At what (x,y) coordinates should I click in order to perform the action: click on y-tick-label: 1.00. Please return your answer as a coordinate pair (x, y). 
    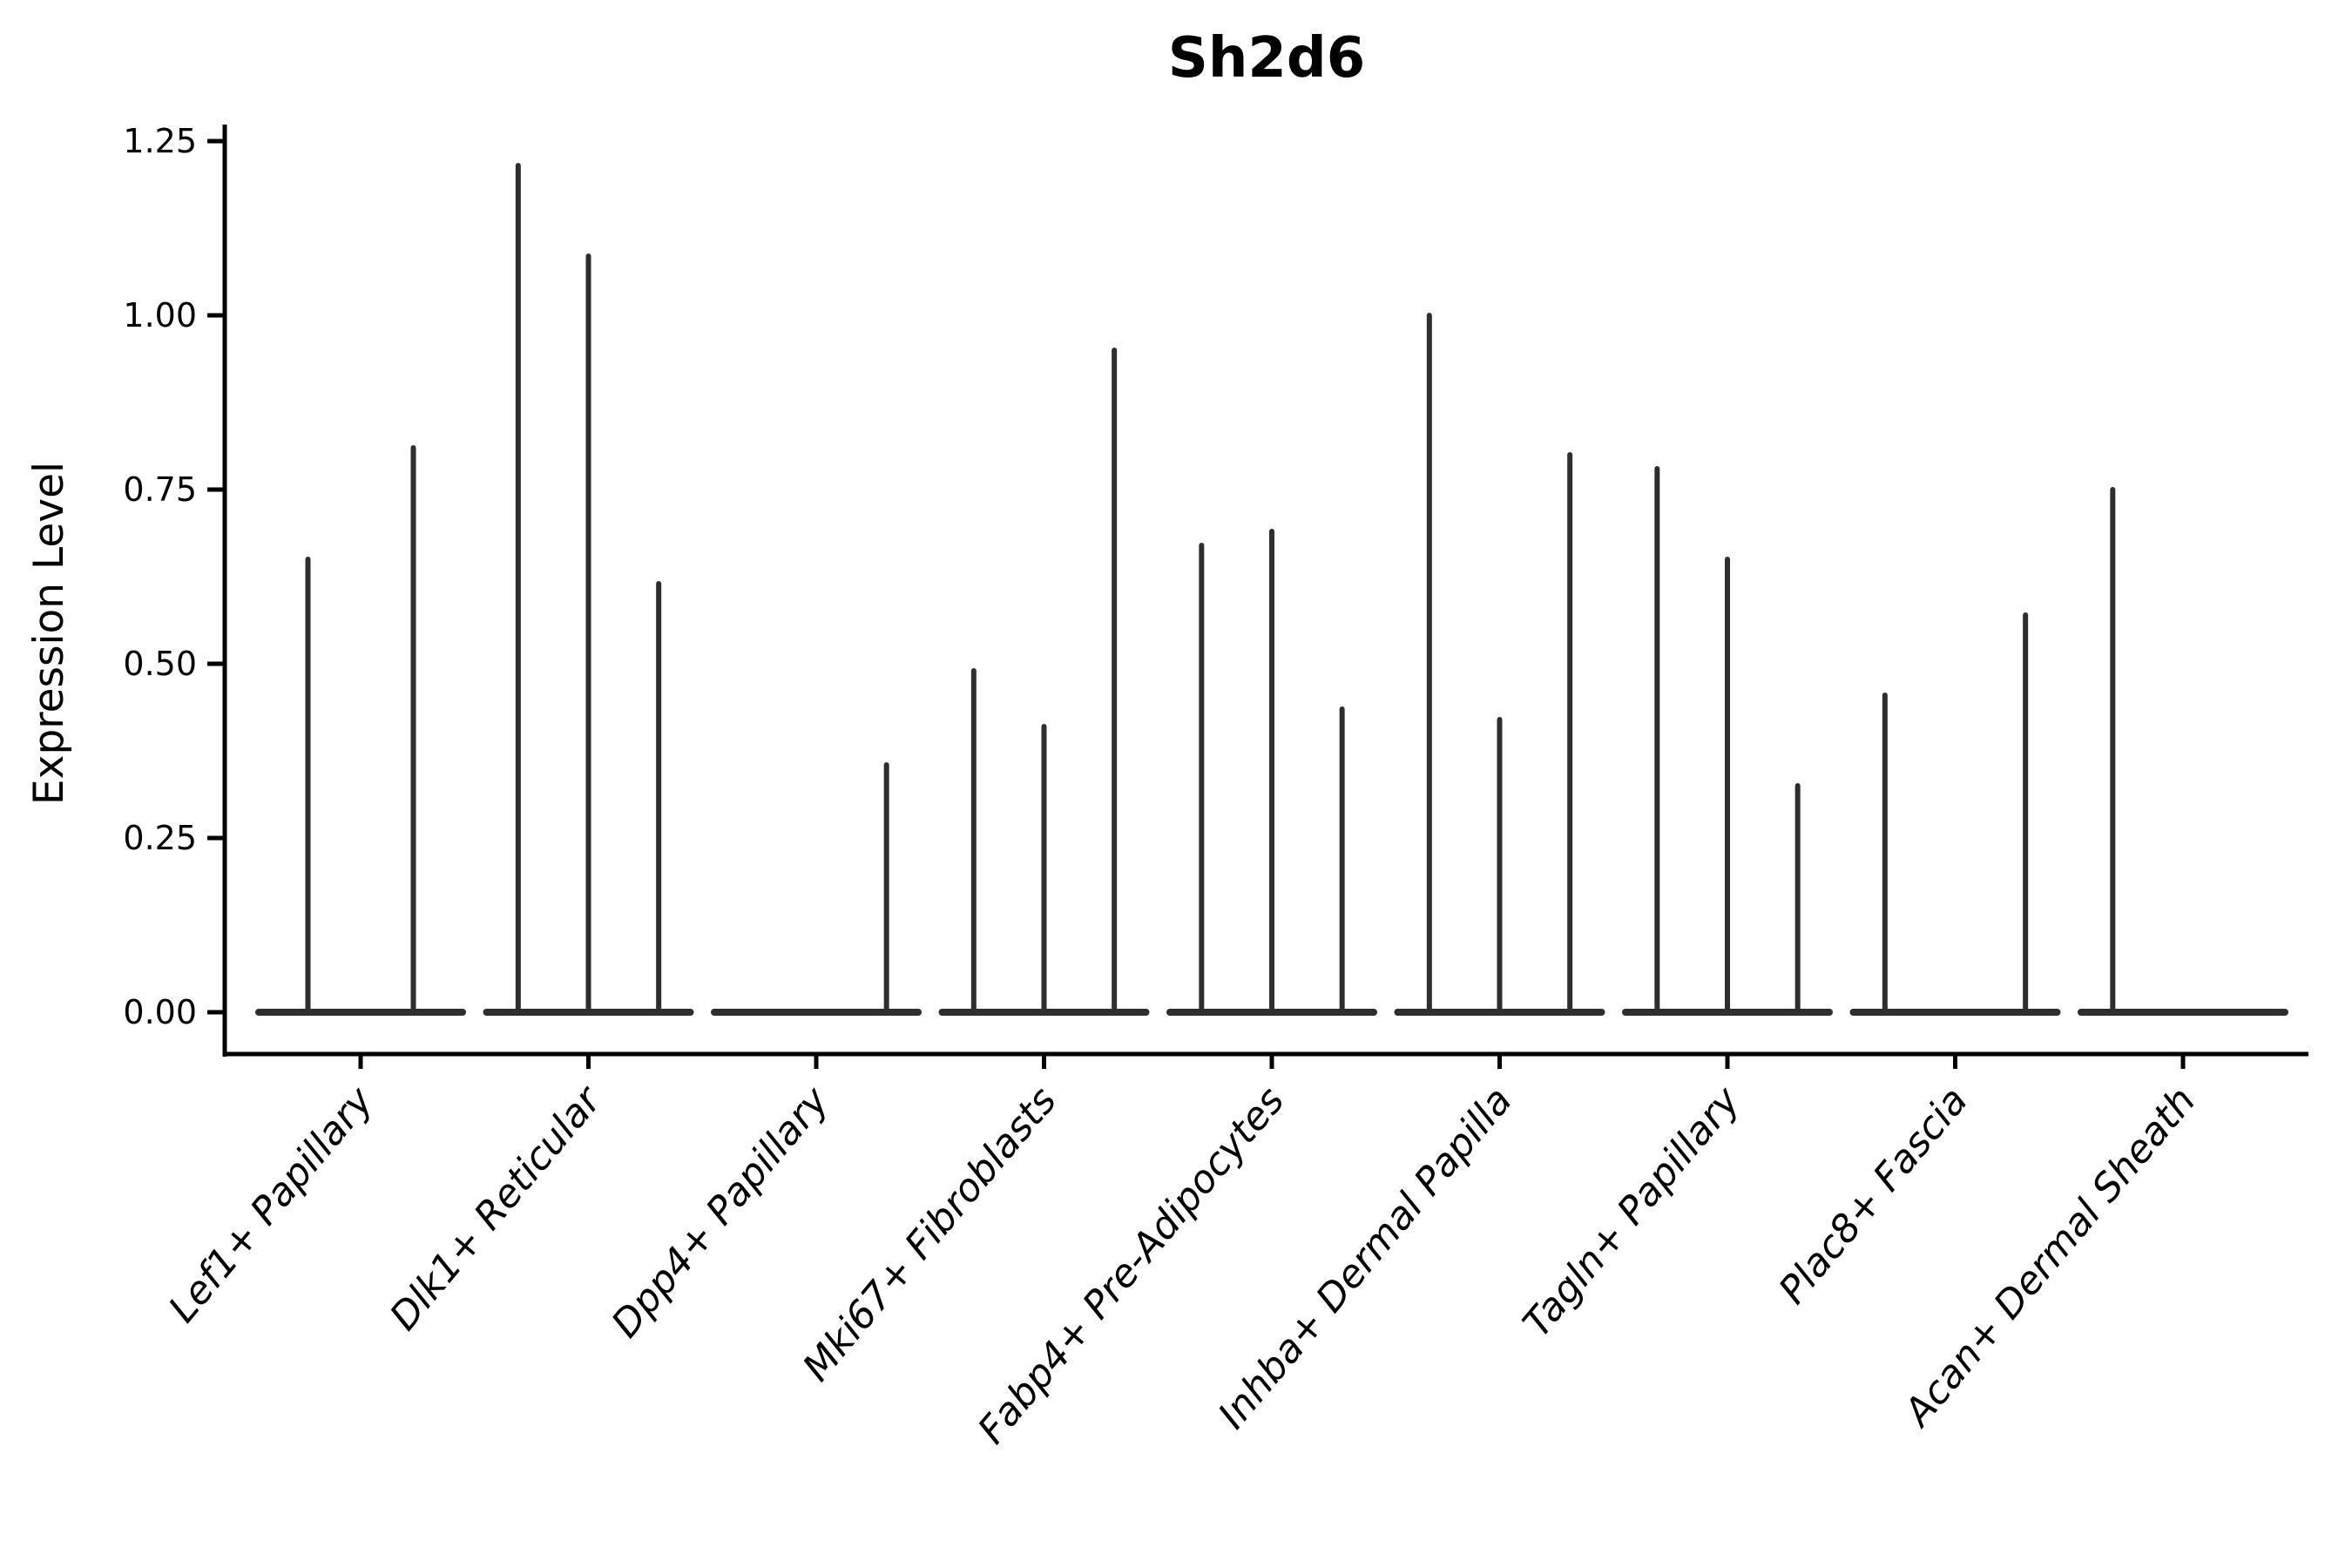
    Looking at the image, I should click on (160, 315).